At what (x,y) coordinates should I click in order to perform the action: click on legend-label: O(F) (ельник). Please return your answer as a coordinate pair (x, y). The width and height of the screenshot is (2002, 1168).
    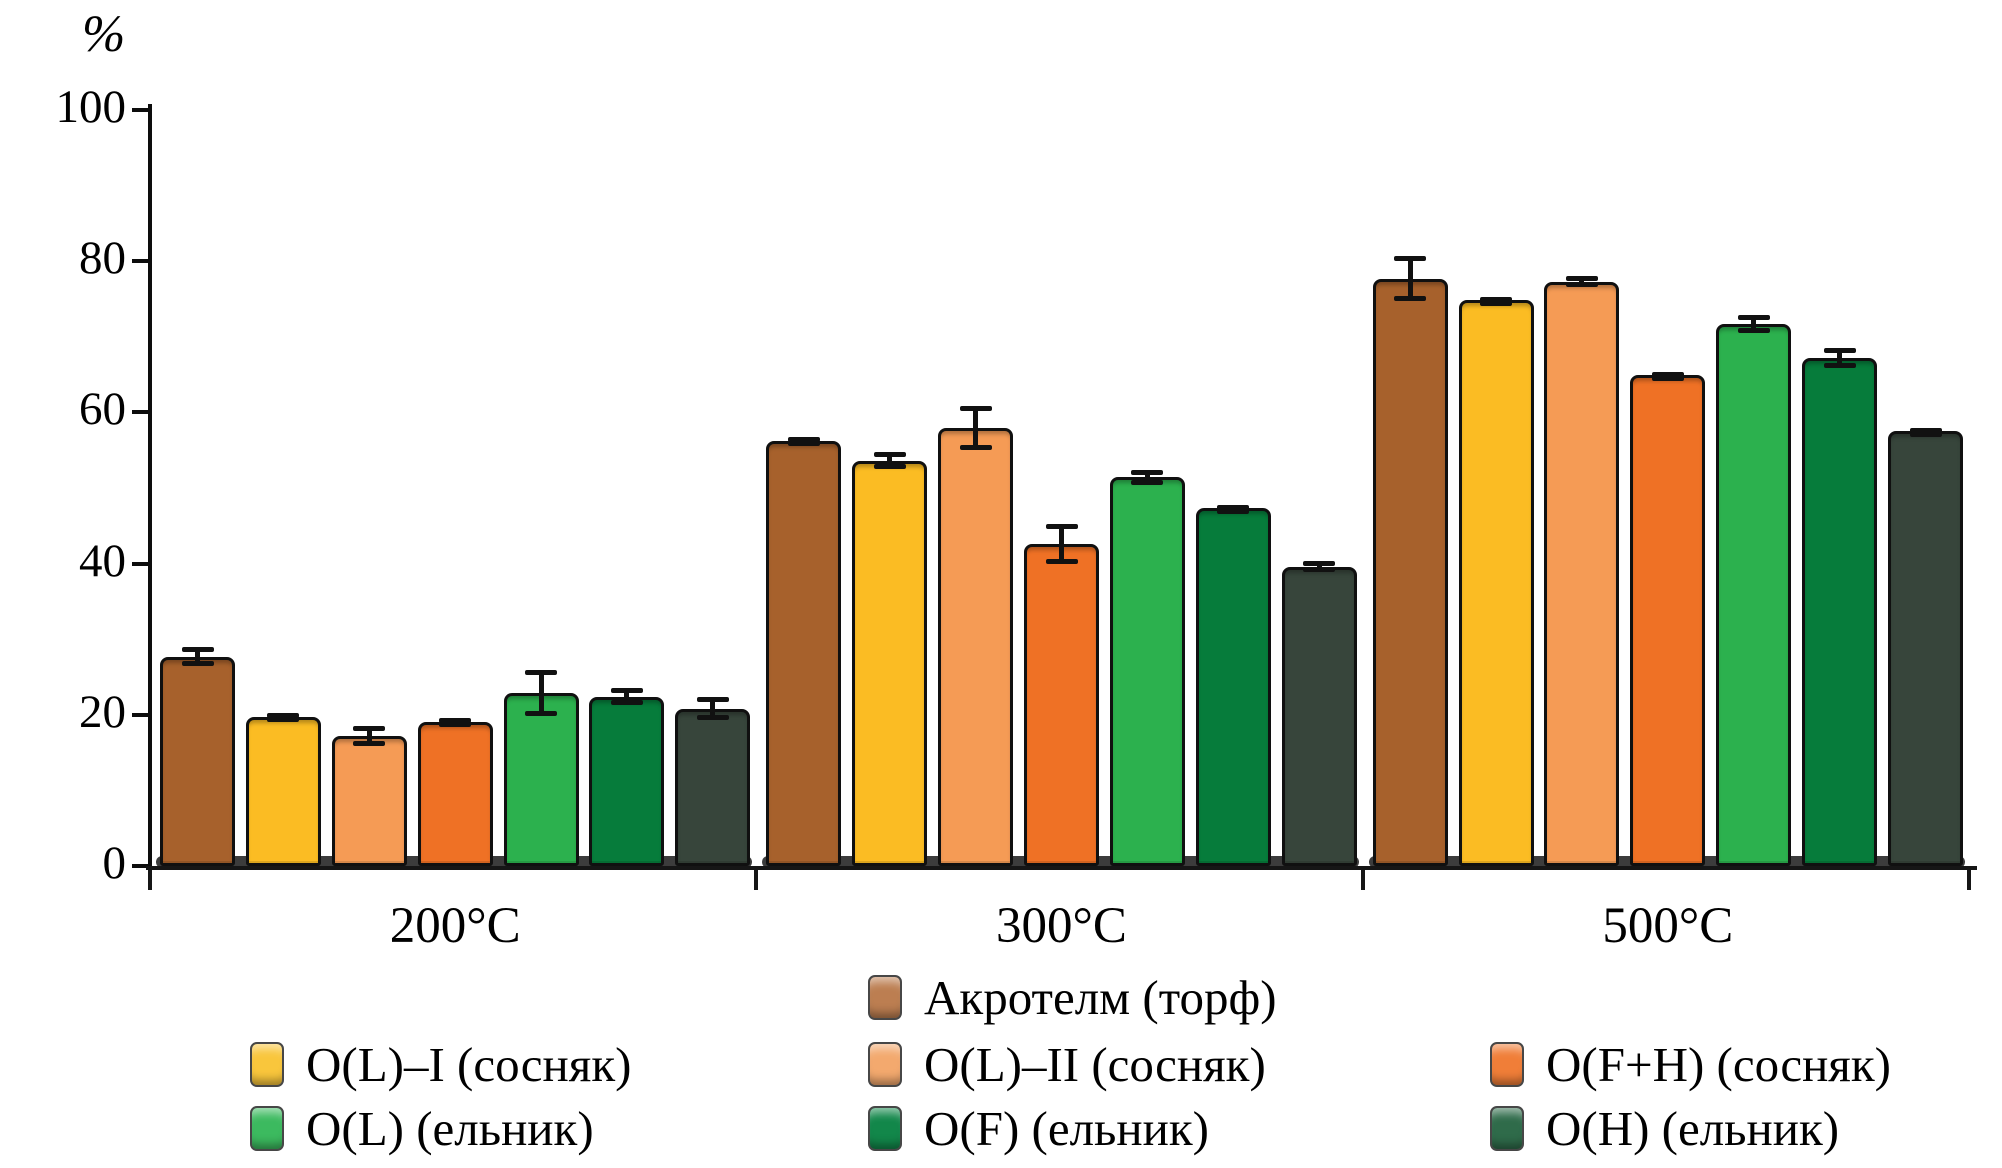
    Looking at the image, I should click on (1066, 1128).